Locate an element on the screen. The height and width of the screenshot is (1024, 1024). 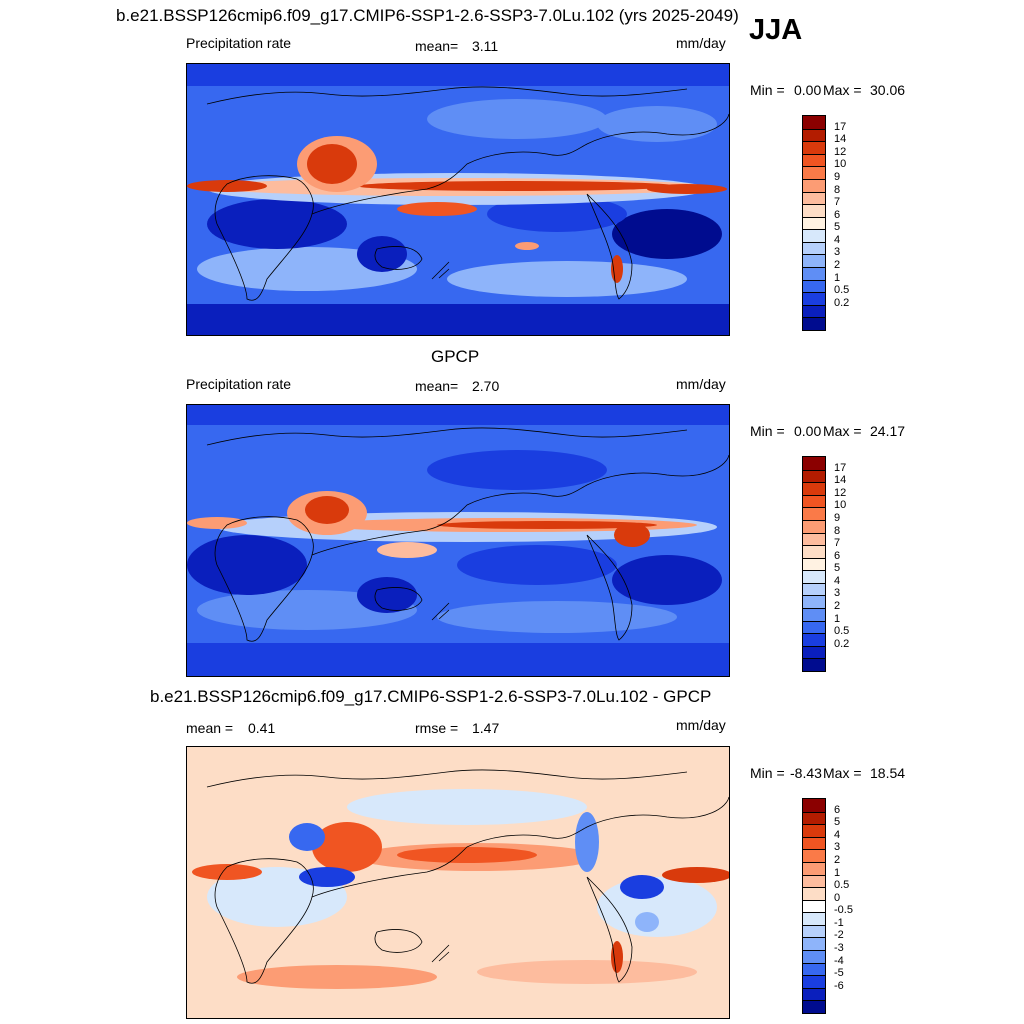
panel-2-map-field is located at coordinates (458, 540).